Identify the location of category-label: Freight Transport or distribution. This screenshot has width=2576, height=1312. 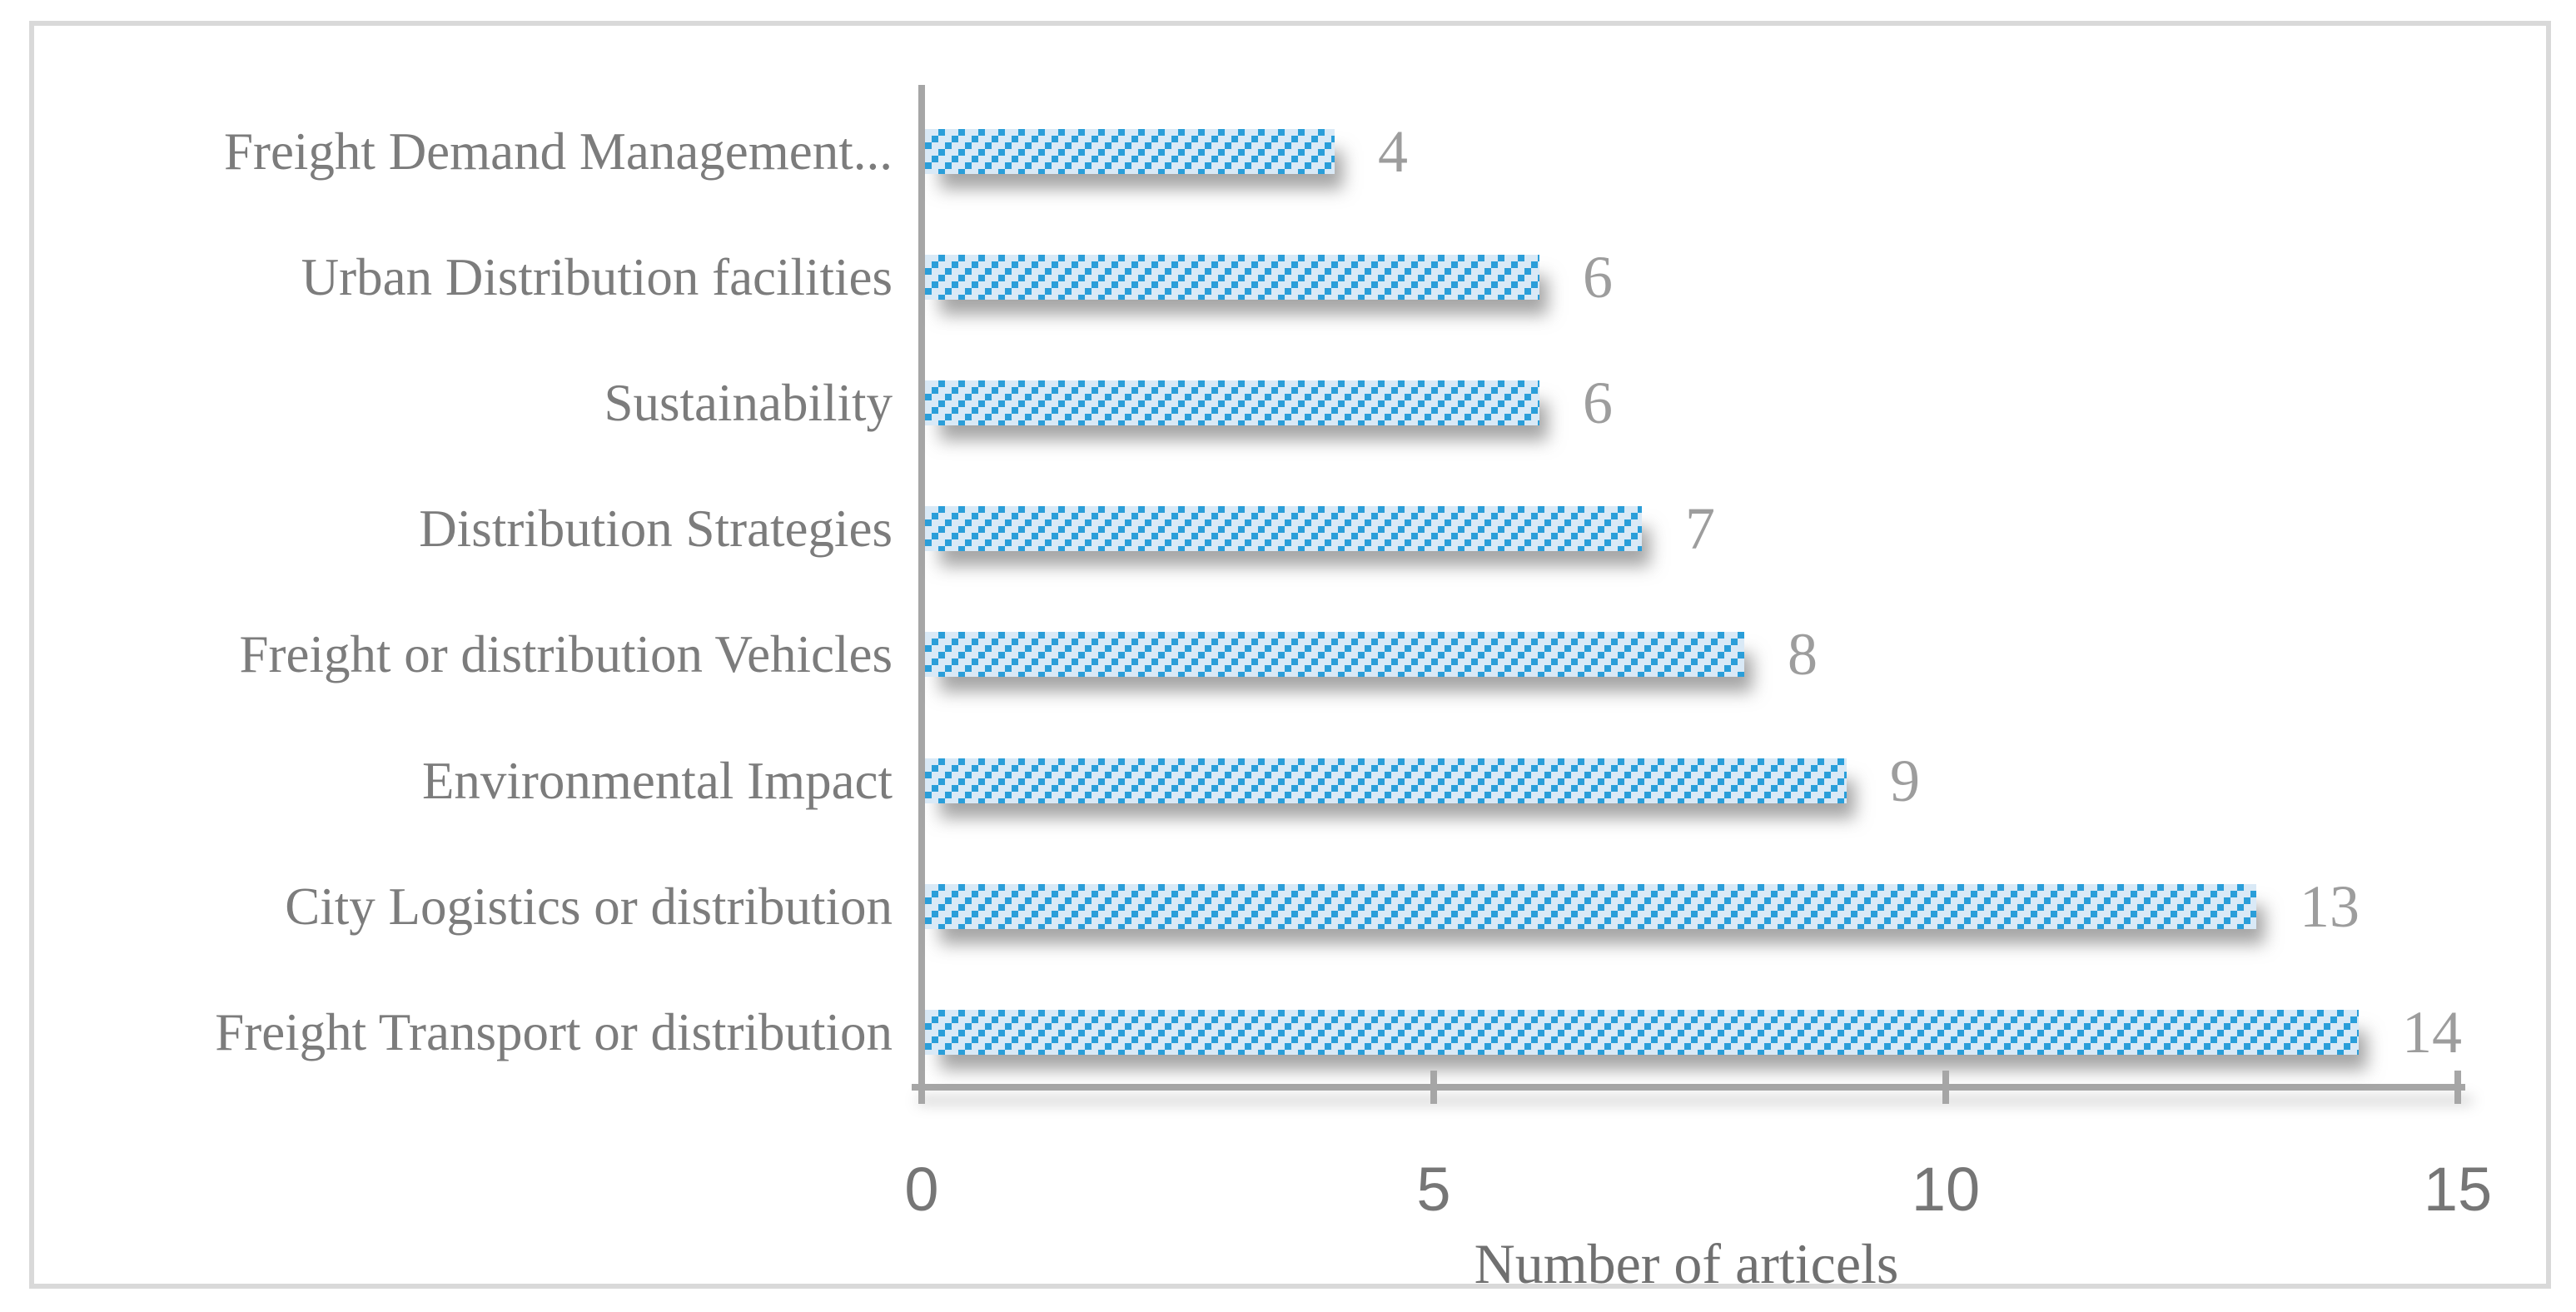
(554, 1032).